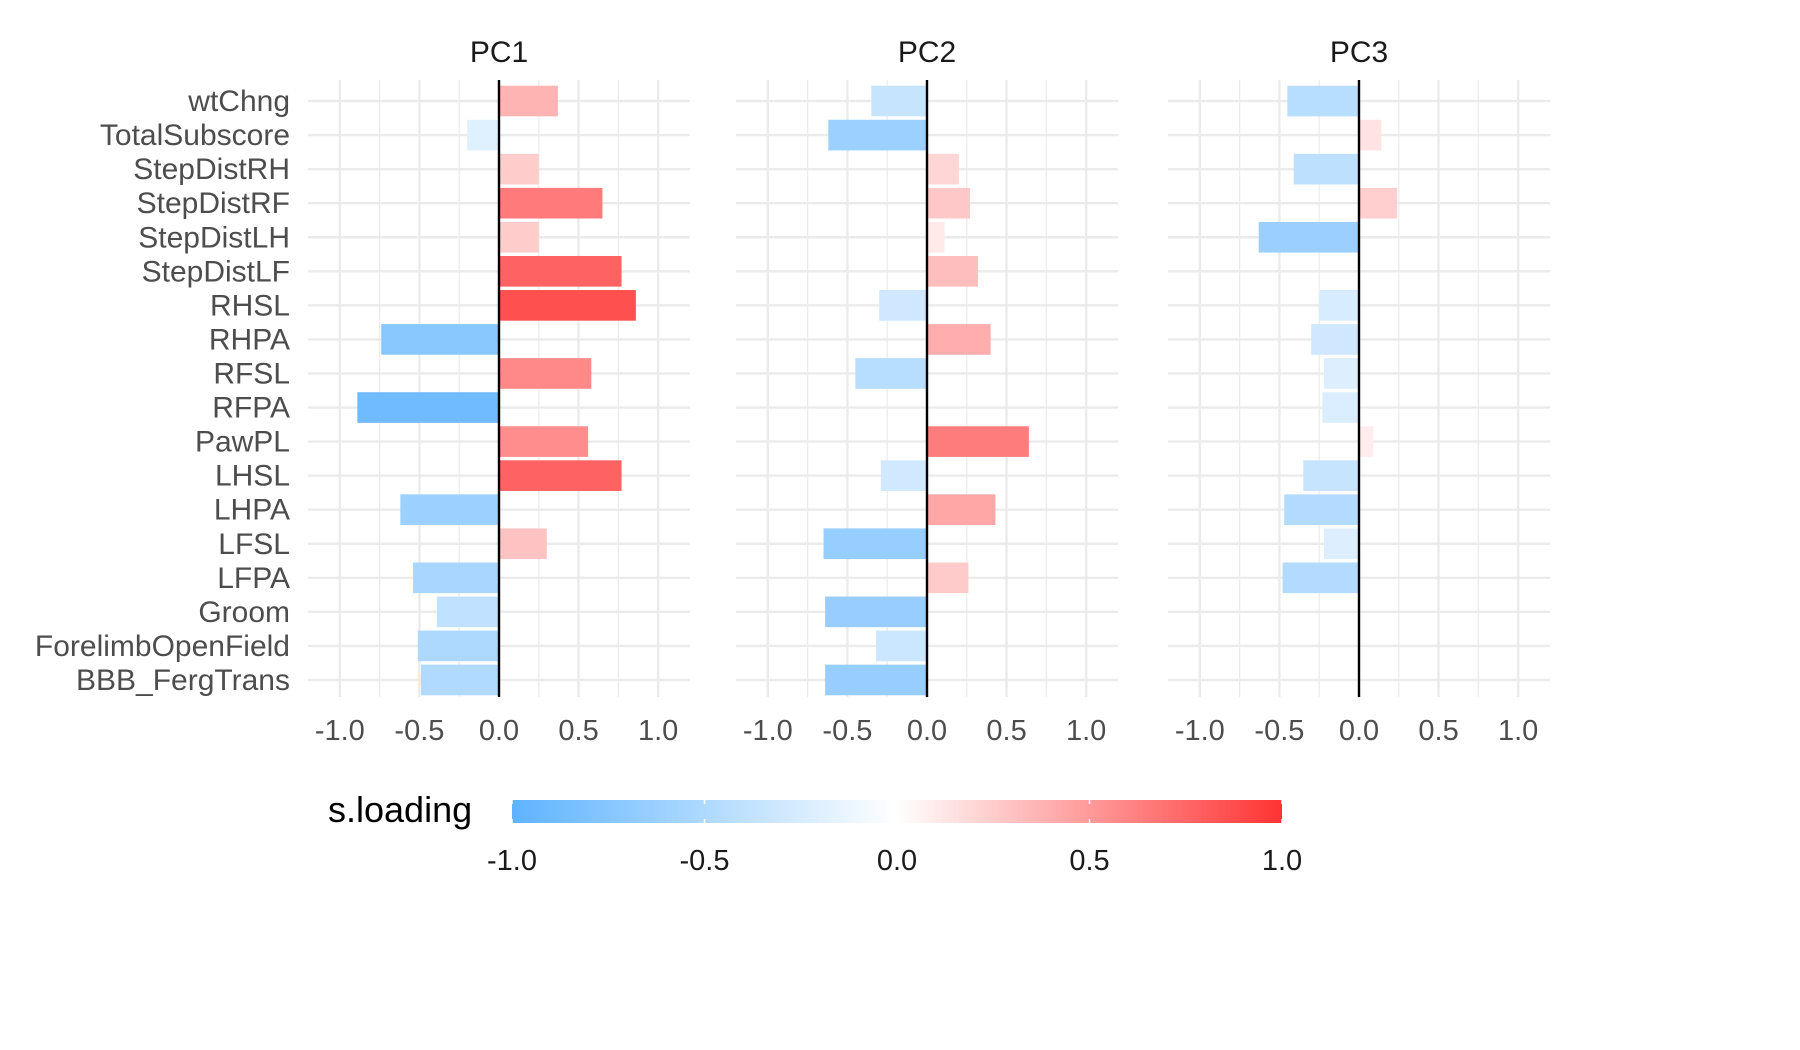  What do you see at coordinates (705, 861) in the screenshot?
I see `legend-tick-label: -0.5` at bounding box center [705, 861].